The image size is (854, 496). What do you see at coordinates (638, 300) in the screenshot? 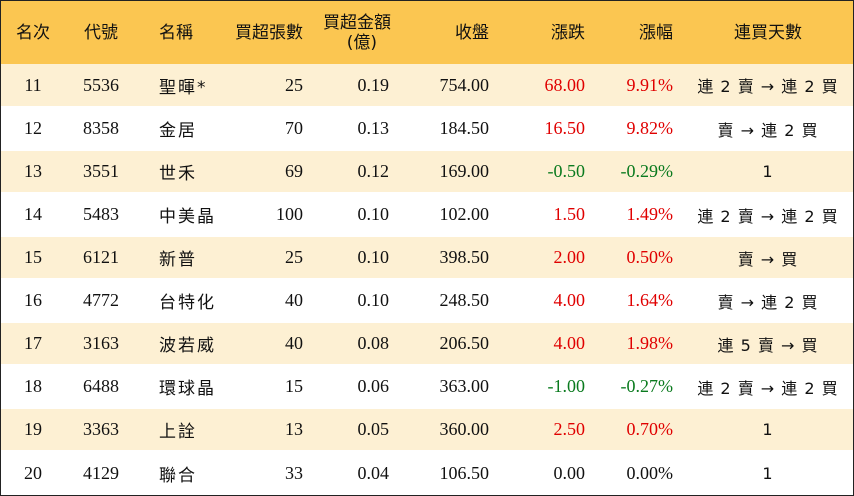
I see `cell-pct: 1.64%` at bounding box center [638, 300].